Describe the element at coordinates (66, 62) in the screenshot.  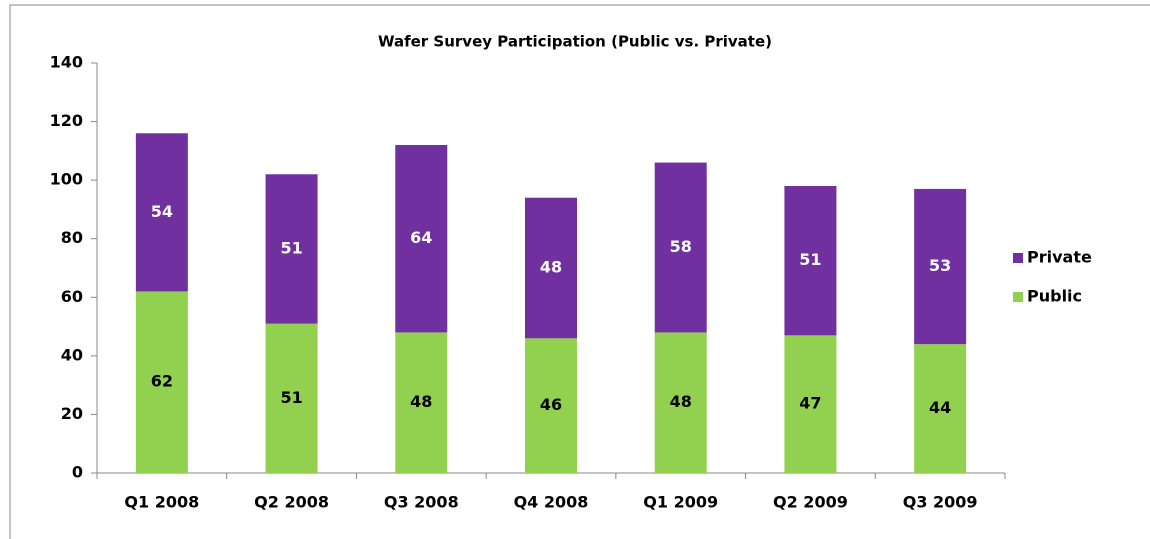
I see `y-tick-label: 140` at that location.